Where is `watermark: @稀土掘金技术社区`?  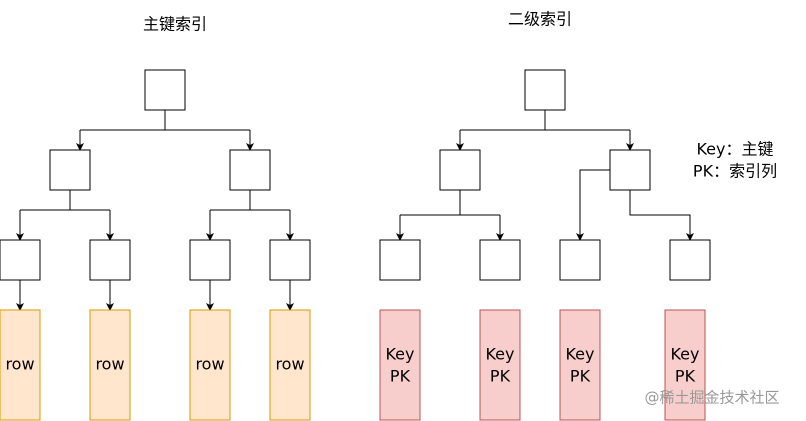
watermark: @稀土掘金技术社区 is located at coordinates (711, 398).